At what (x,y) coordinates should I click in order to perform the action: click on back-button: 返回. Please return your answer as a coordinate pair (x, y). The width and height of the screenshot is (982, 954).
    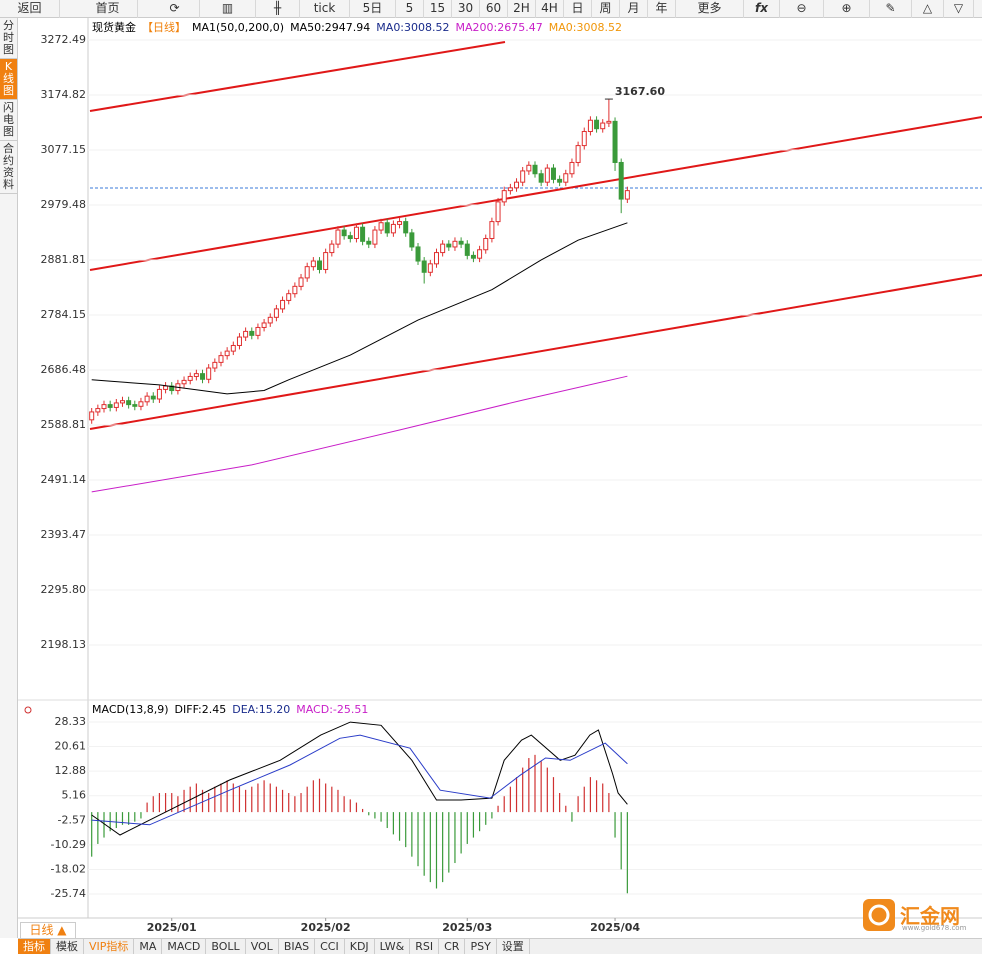
    Looking at the image, I should click on (30, 9).